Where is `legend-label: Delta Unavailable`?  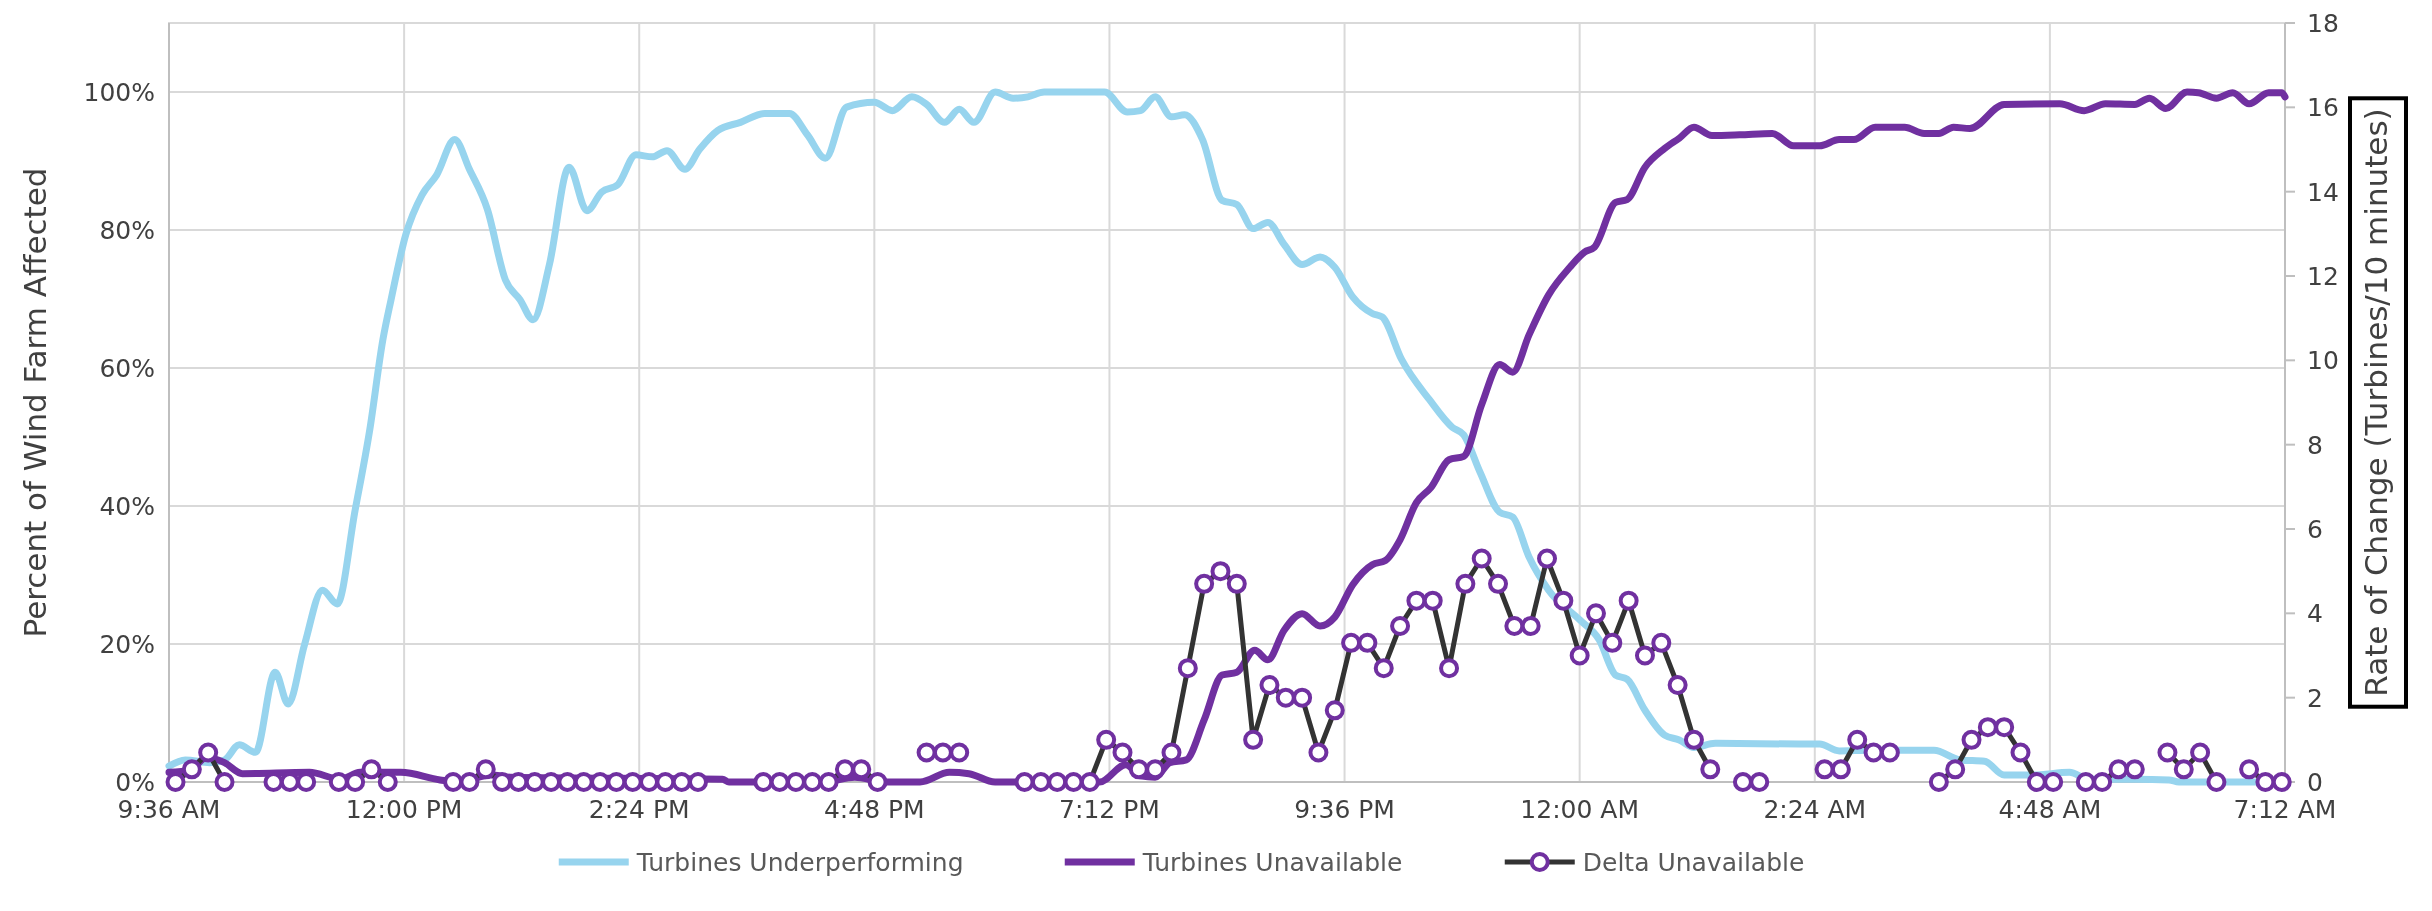
legend-label: Delta Unavailable is located at coordinates (1693, 862).